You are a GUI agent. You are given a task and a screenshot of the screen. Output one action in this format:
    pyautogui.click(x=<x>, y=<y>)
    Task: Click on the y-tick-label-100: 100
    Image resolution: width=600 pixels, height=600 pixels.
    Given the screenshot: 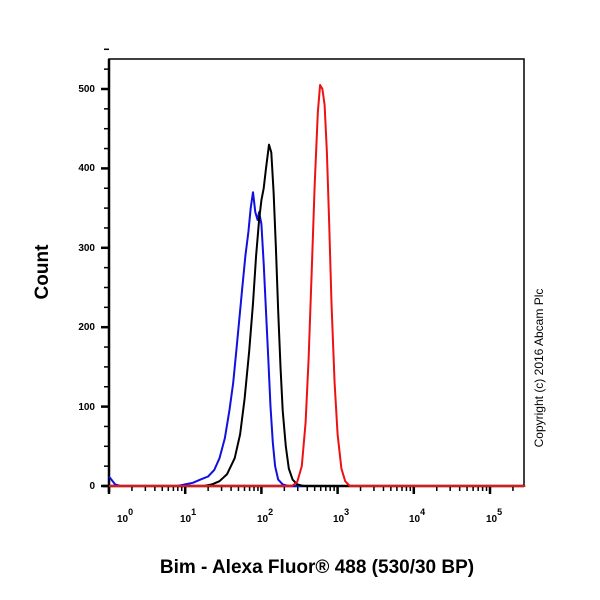 What is the action you would take?
    pyautogui.click(x=86, y=407)
    